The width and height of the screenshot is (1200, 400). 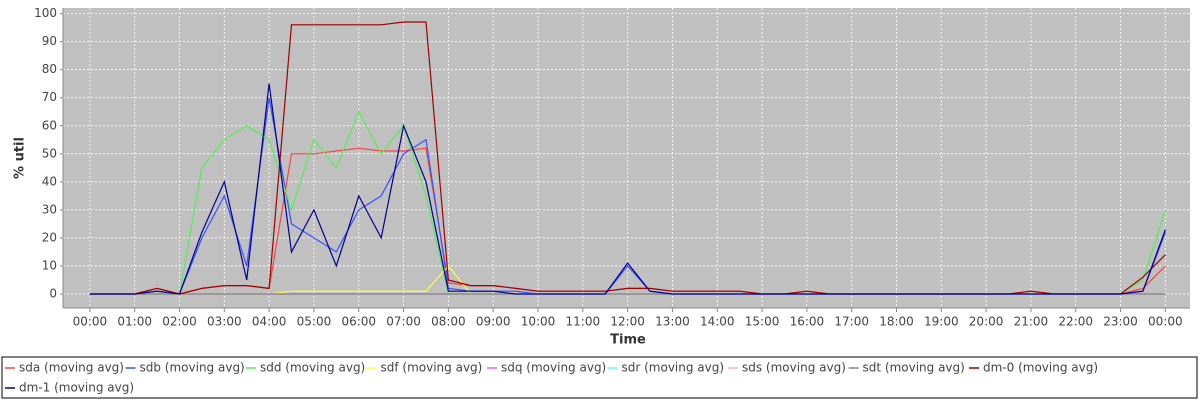 What do you see at coordinates (49, 125) in the screenshot?
I see `y-tick-label: 60` at bounding box center [49, 125].